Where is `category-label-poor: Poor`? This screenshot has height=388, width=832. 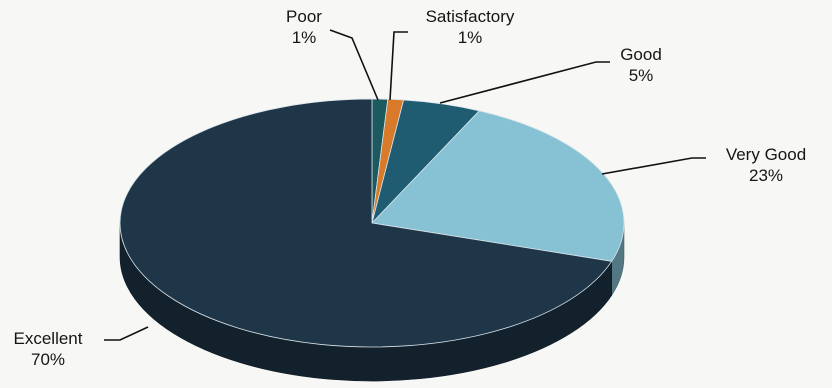 category-label-poor: Poor is located at coordinates (304, 16).